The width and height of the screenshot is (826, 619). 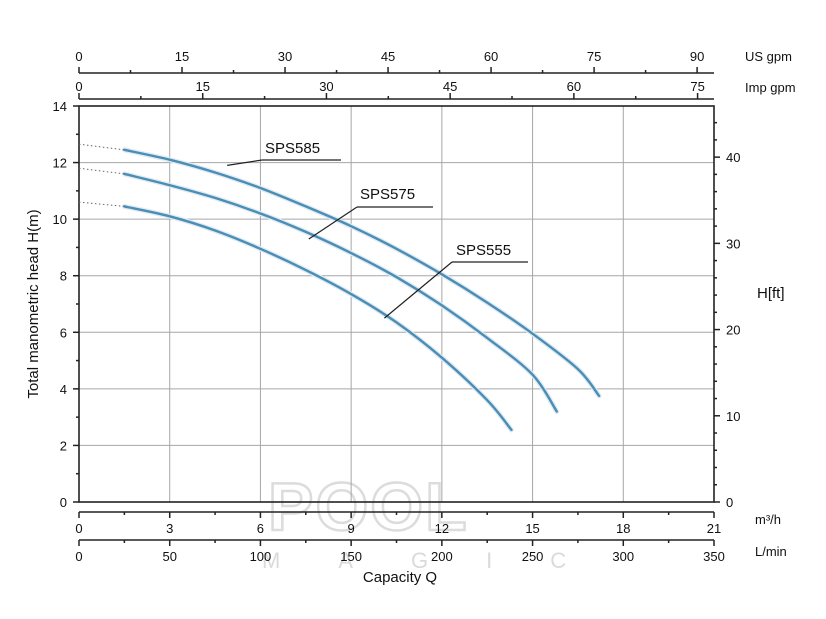 What do you see at coordinates (770, 87) in the screenshot?
I see `impgpm-unit-label: Imp gpm` at bounding box center [770, 87].